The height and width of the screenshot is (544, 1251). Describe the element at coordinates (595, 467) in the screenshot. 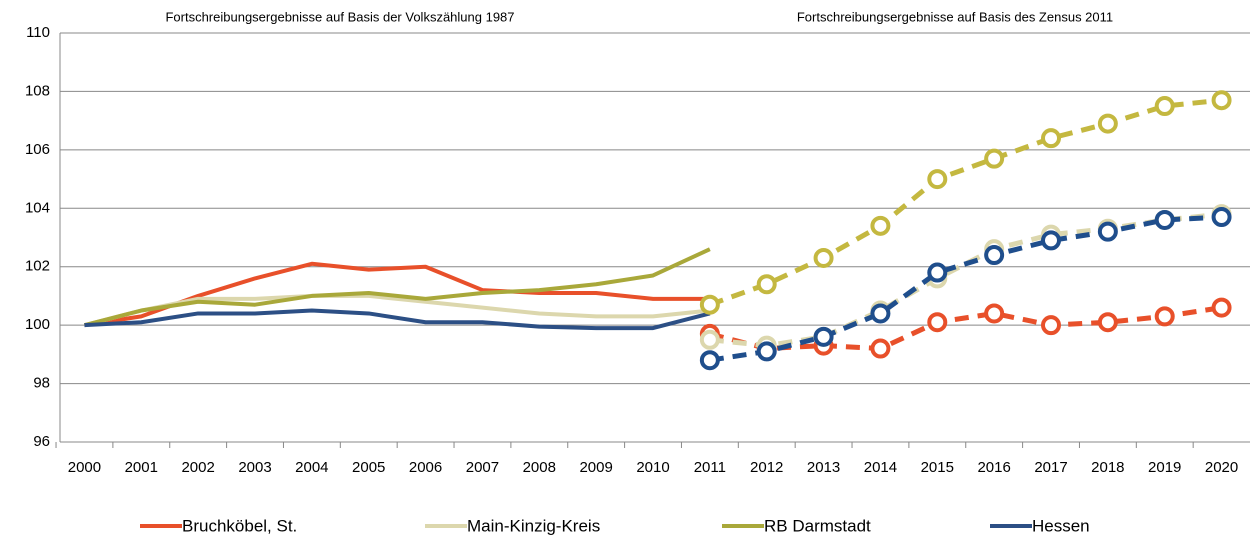

I see `x-tick-label: 2009` at that location.